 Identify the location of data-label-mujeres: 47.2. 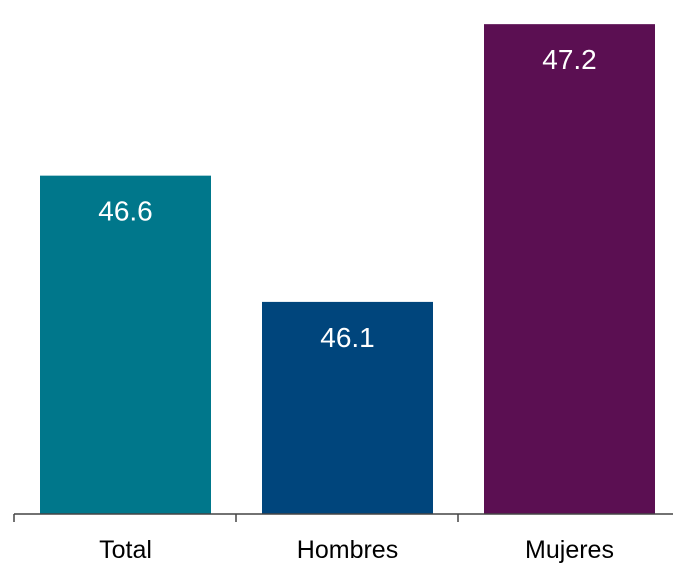
(569, 59).